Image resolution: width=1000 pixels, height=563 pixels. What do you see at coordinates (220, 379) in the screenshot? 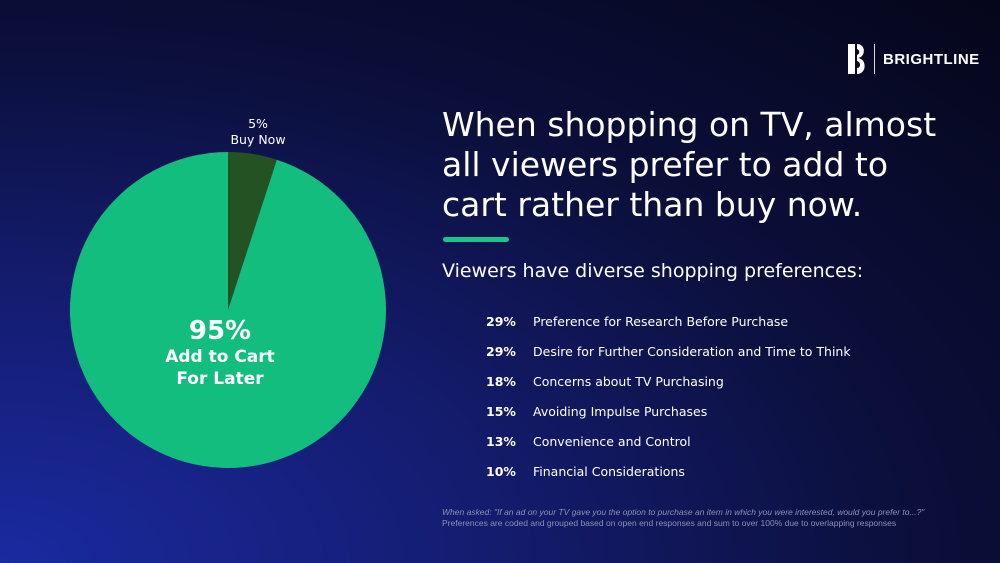
I see `slice-label-add-to-cart-line2: For Later` at bounding box center [220, 379].